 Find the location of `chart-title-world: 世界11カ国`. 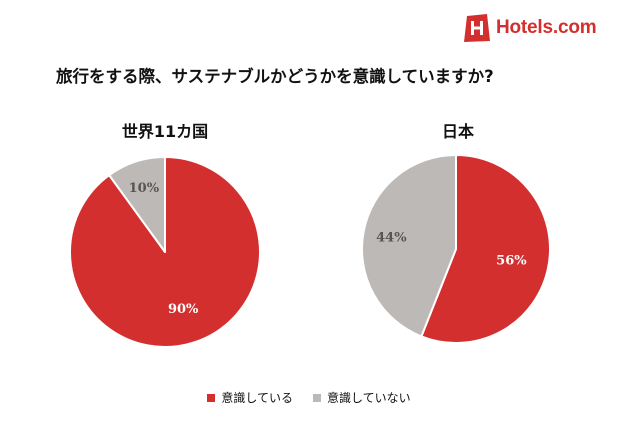

chart-title-world: 世界11カ国 is located at coordinates (165, 131).